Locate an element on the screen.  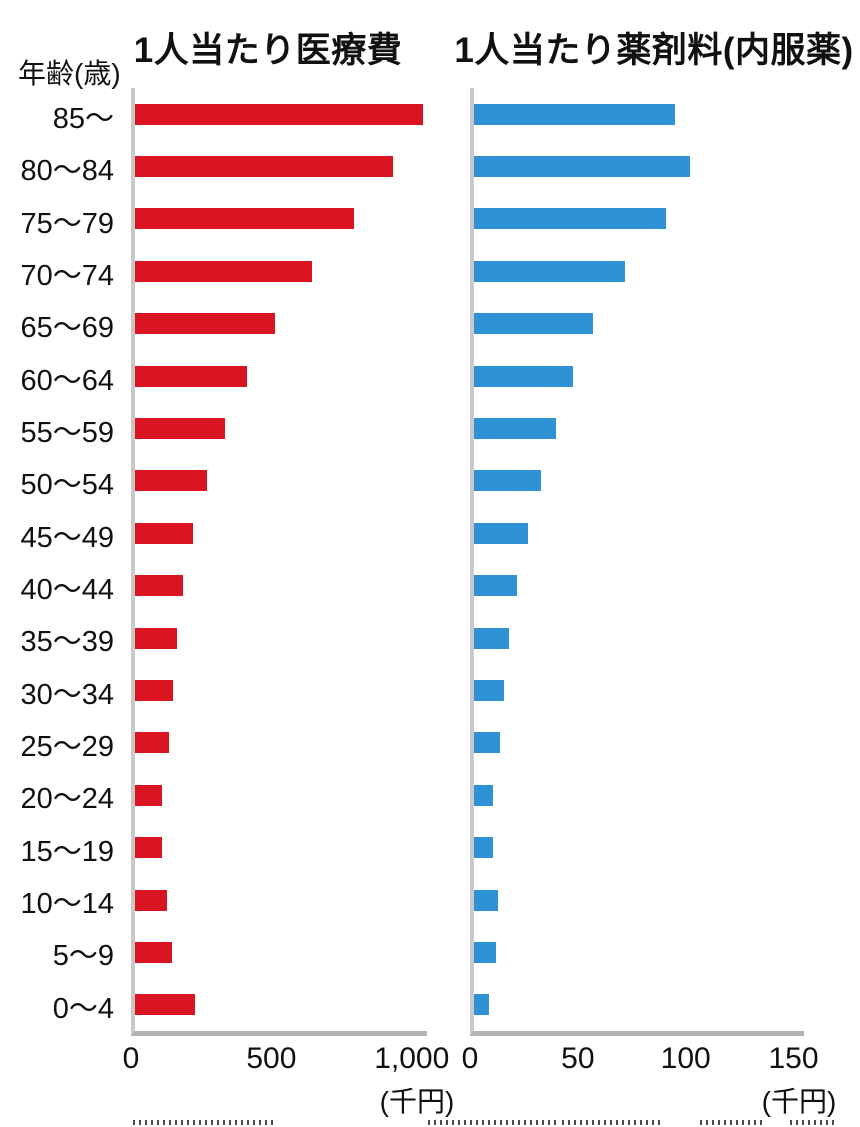
right-x-axis-ticks: 0 50 100 150 is located at coordinates (640, 1059).